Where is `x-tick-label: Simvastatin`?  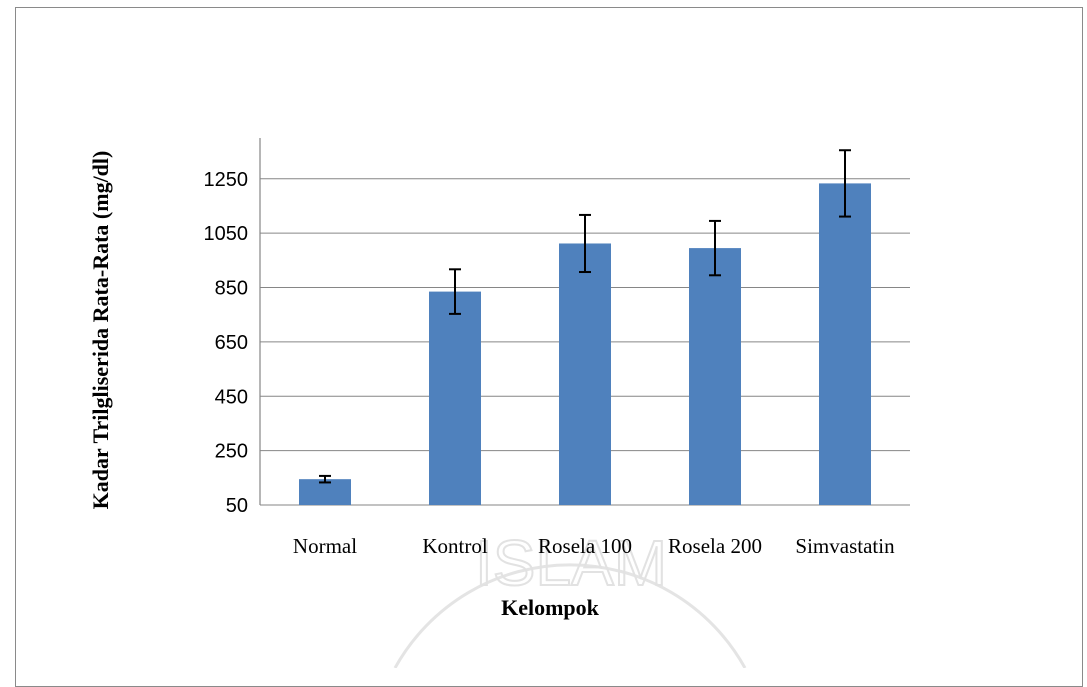 x-tick-label: Simvastatin is located at coordinates (845, 546).